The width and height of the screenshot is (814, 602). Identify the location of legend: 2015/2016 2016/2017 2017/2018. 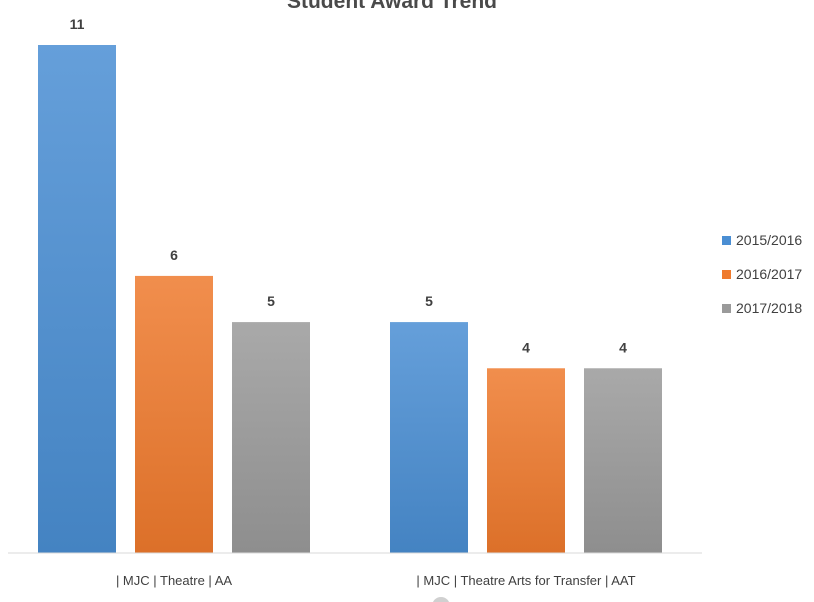
(762, 274).